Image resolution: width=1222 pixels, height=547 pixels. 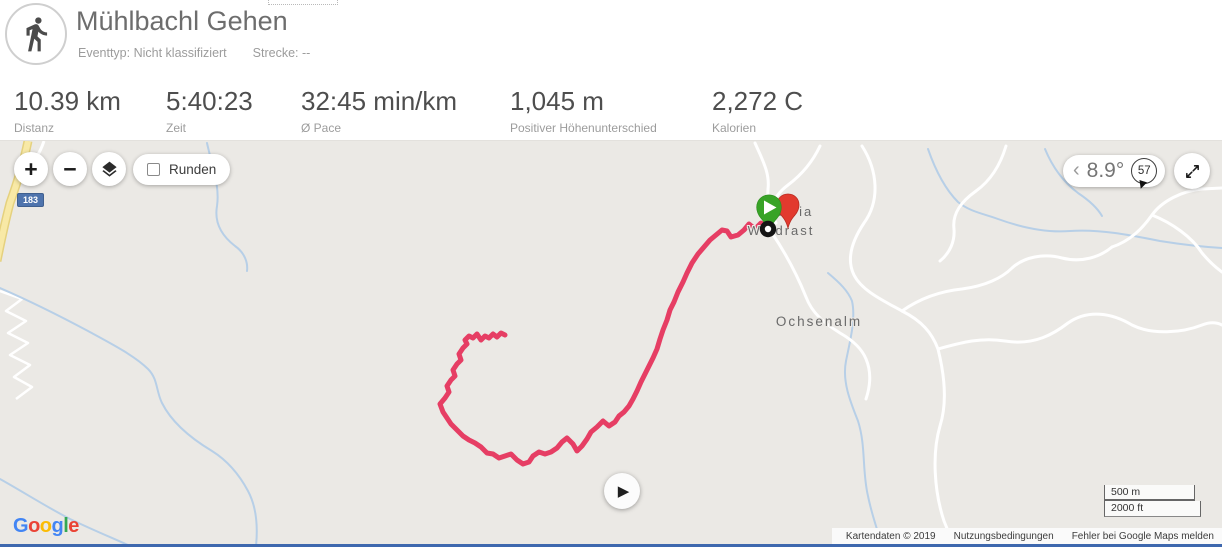 What do you see at coordinates (1149, 493) in the screenshot?
I see `scale-metric: 500 m` at bounding box center [1149, 493].